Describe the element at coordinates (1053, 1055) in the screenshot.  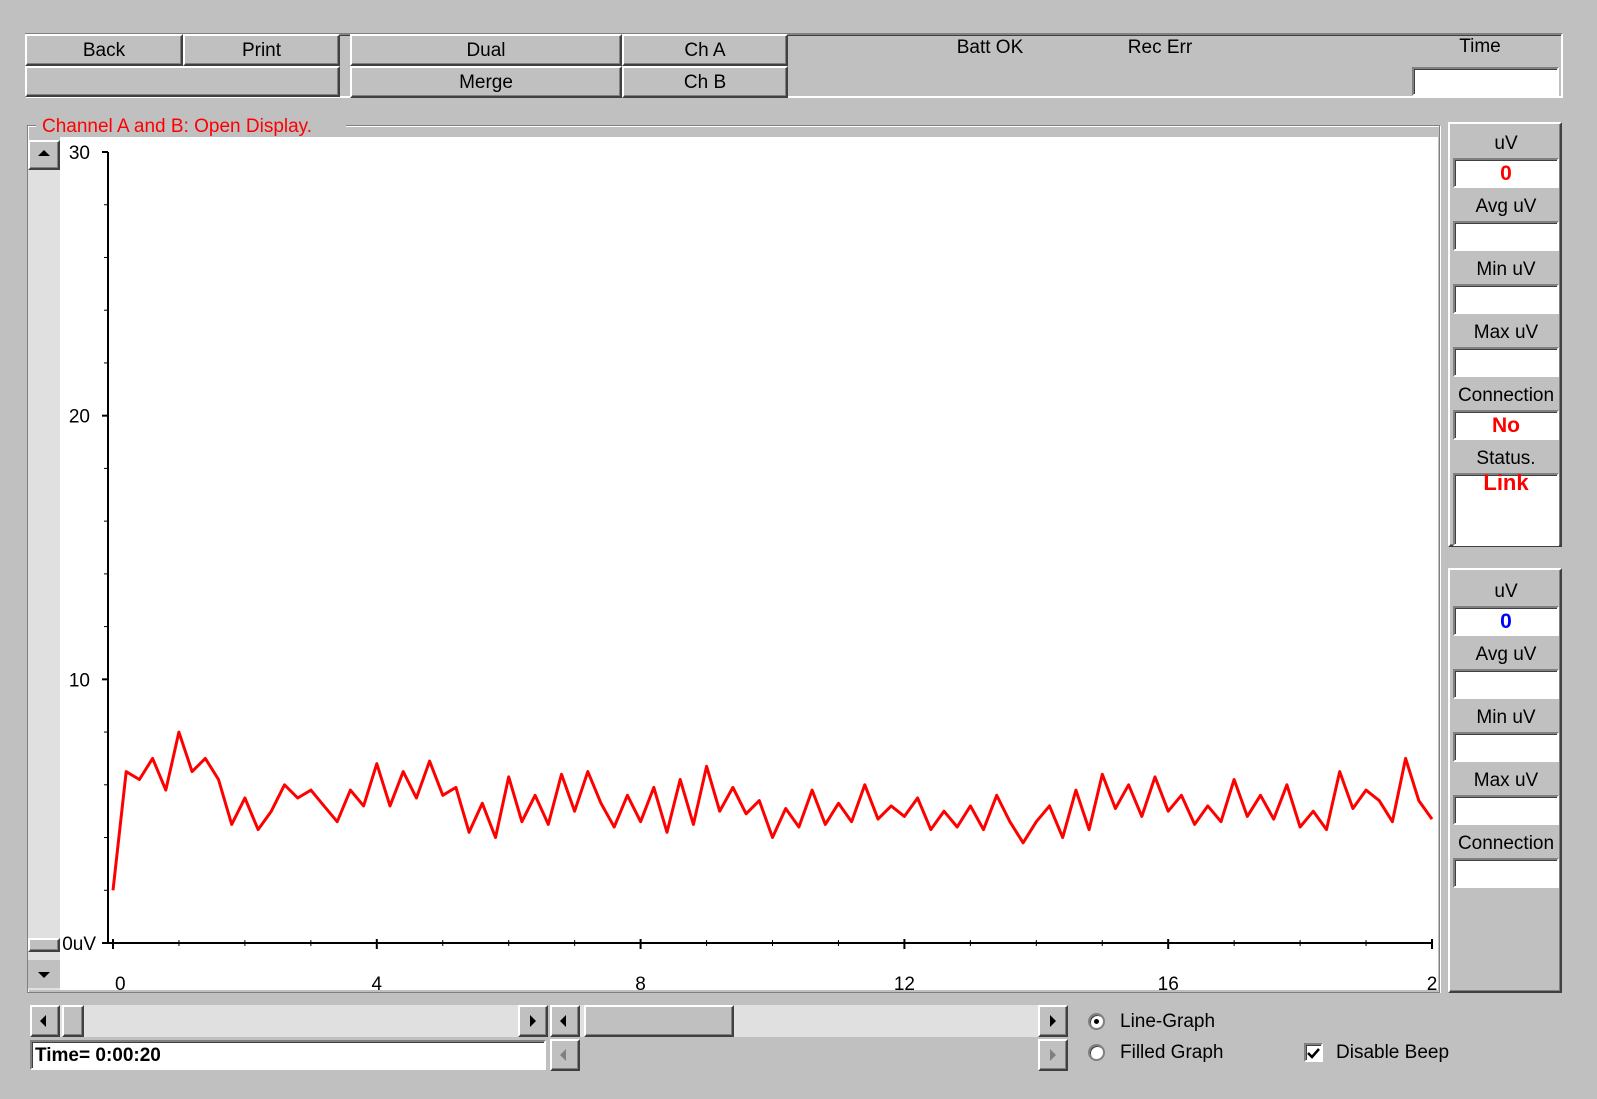
I see `arrow-right-disabled` at that location.